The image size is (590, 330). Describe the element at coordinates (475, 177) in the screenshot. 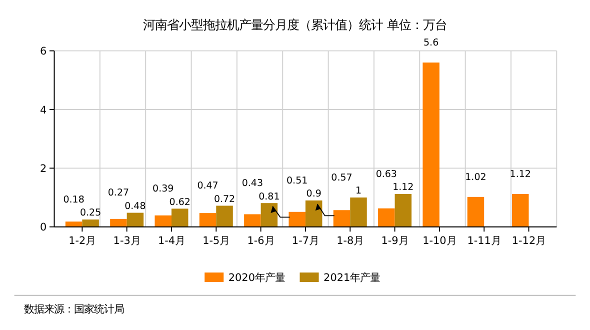

I see `data-label: 1.02` at that location.